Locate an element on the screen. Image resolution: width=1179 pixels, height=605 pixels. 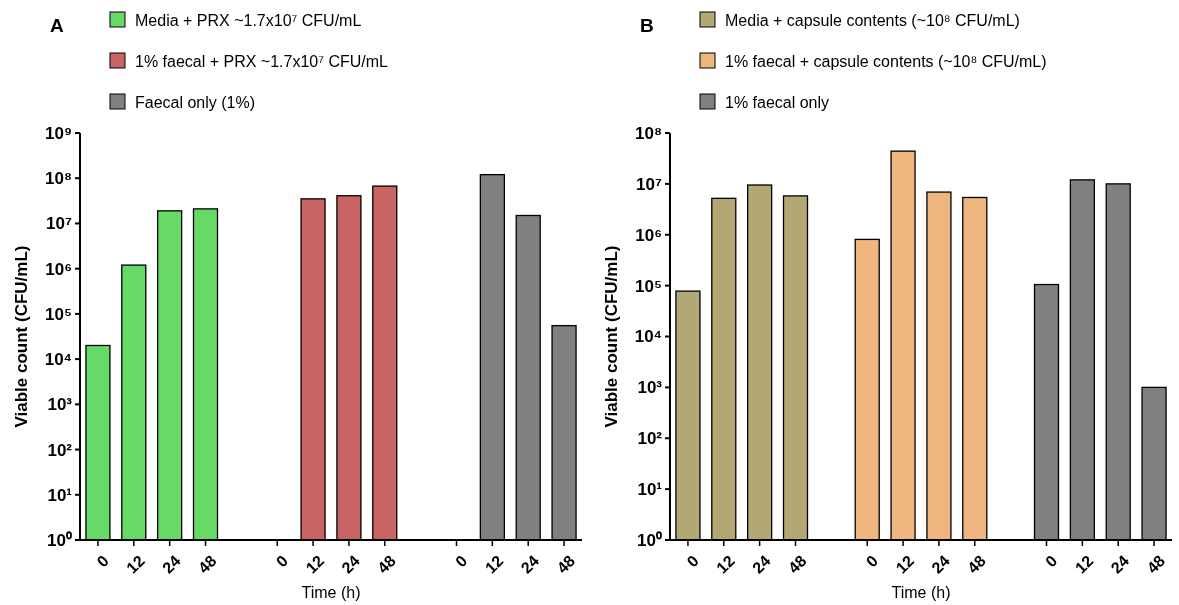
legend-label: 1% faecal + PRX ~1.7x10⁷ CFU/mL is located at coordinates (262, 61).